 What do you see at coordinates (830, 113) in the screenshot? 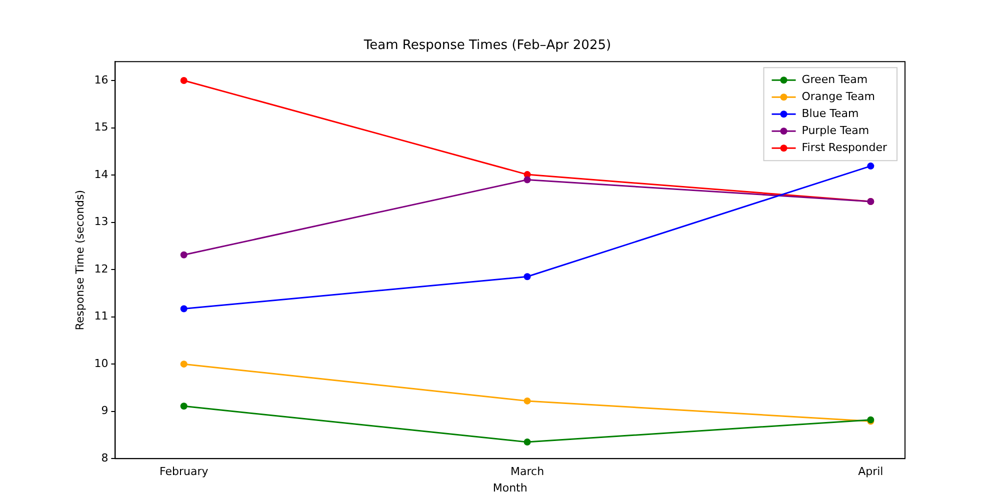
I see `legend-label: Blue Team` at bounding box center [830, 113].